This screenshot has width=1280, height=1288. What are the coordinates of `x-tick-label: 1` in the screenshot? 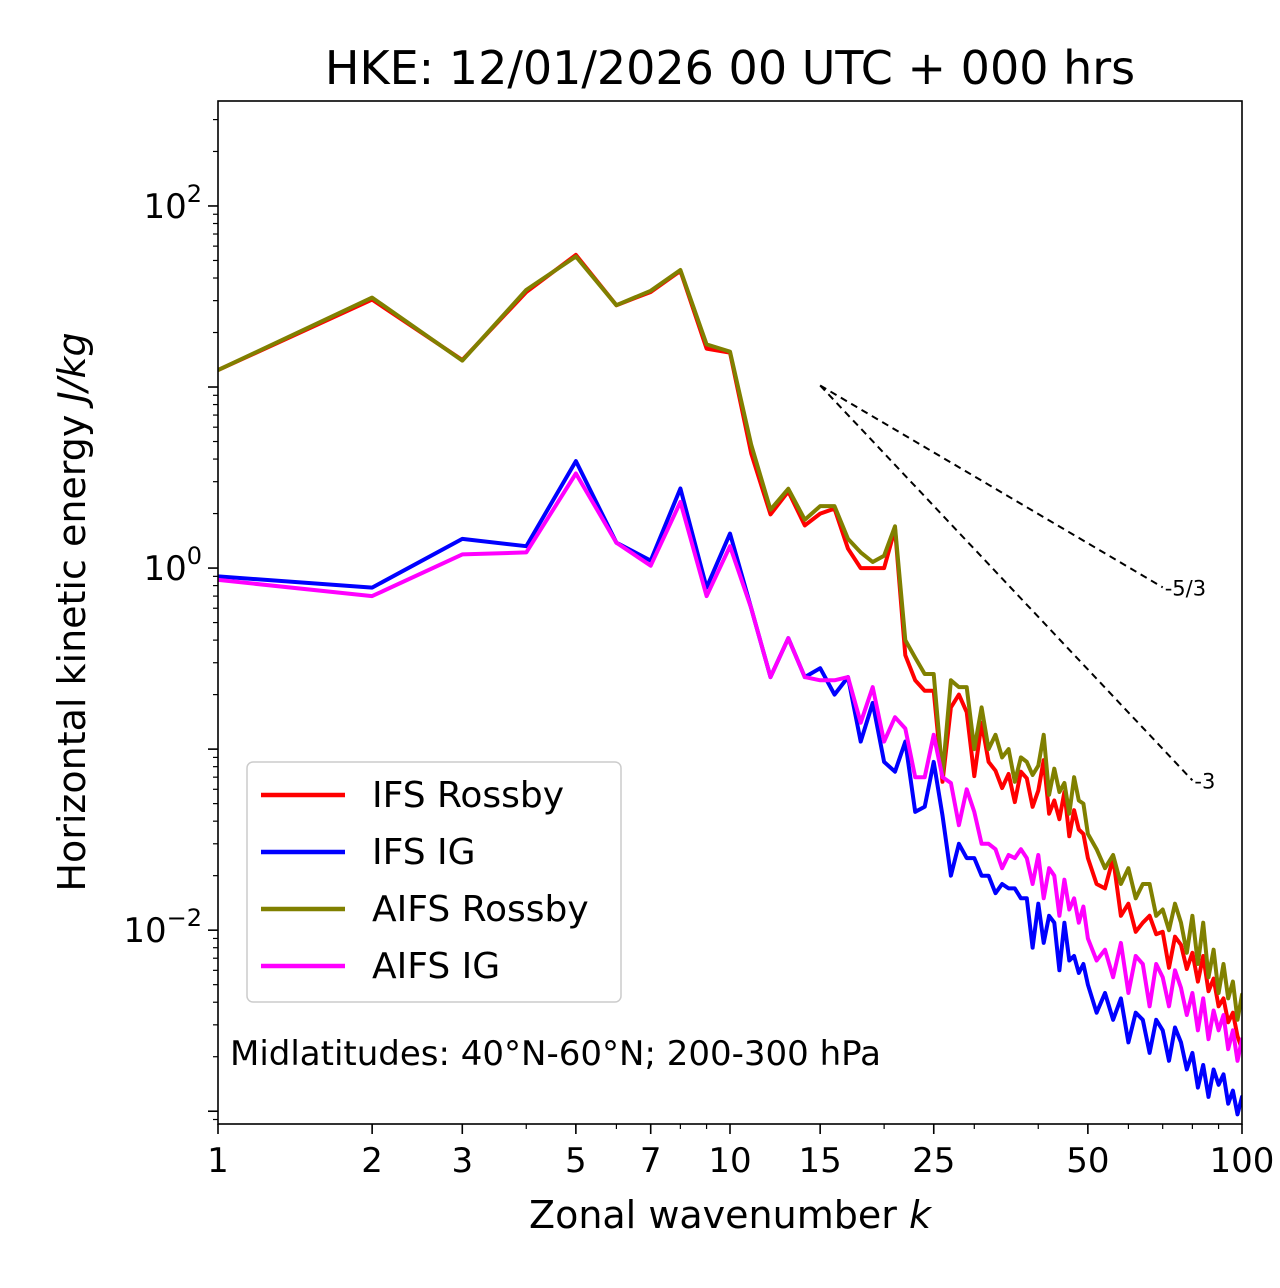 It's located at (218, 1161).